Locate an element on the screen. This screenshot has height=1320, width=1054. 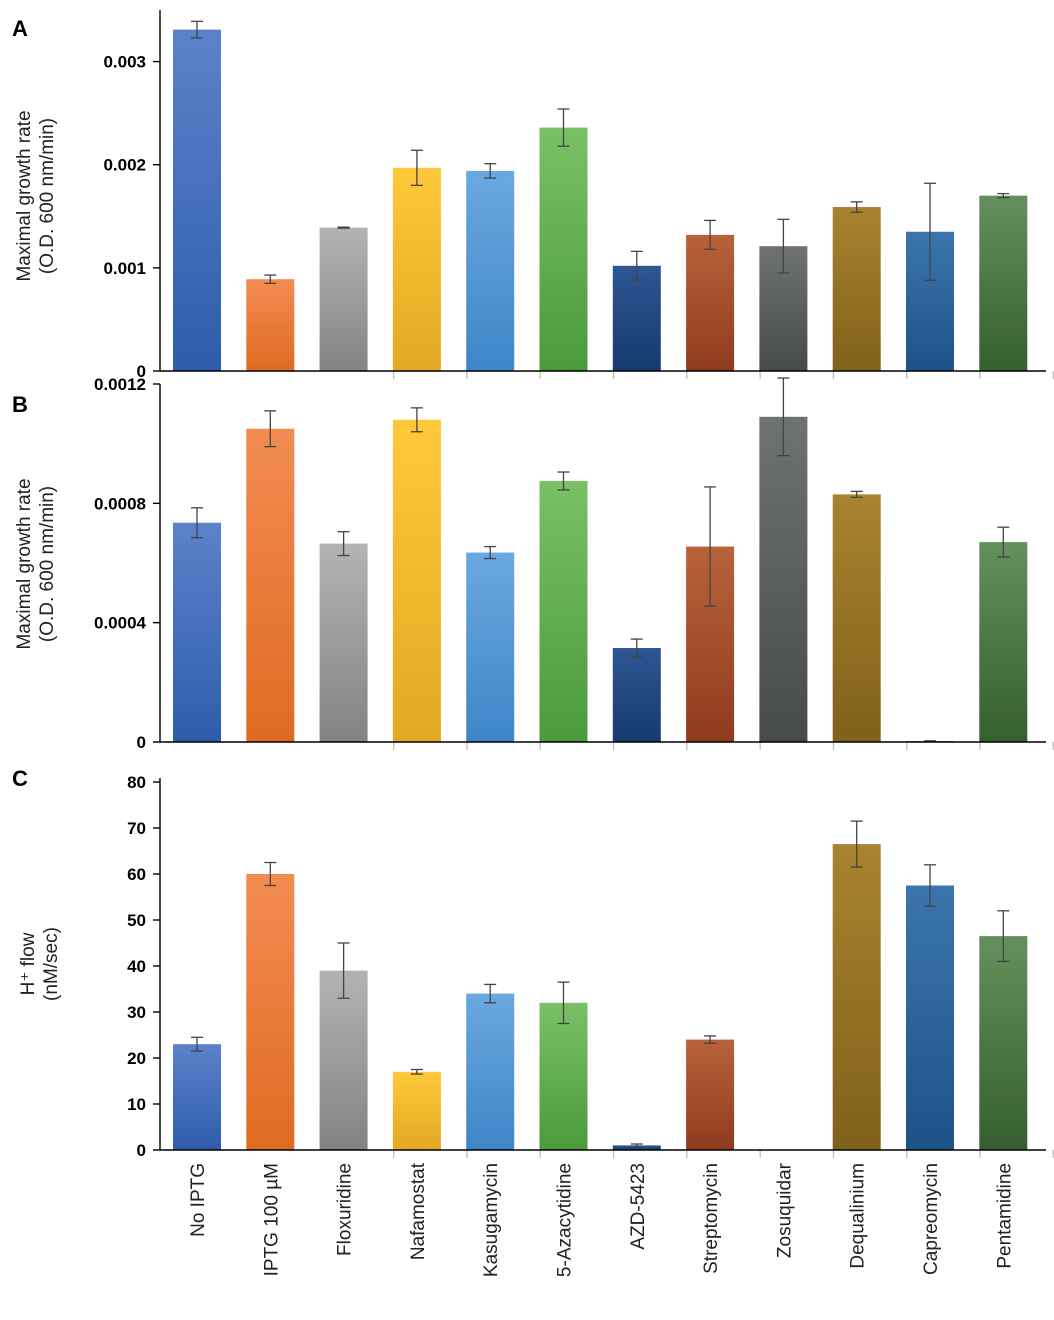
category-label-6: 5-Azacytidine is located at coordinates (565, 1220).